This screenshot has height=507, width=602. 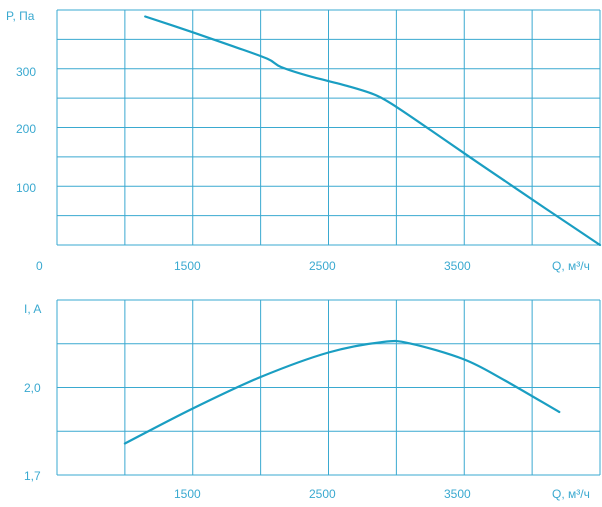 I want to click on current-y-axis-label: I, A, so click(x=32, y=309).